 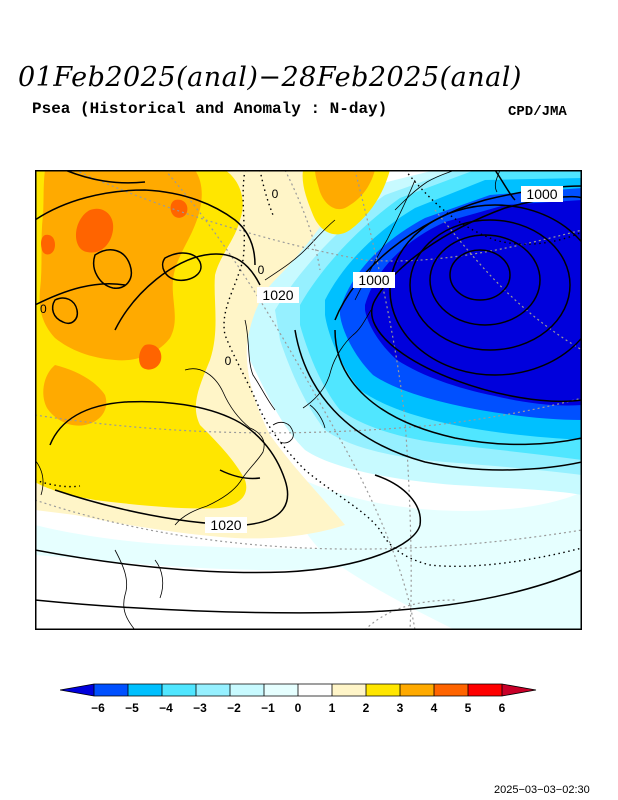 I want to click on contour-label-low-outer: 1000, so click(x=541, y=194).